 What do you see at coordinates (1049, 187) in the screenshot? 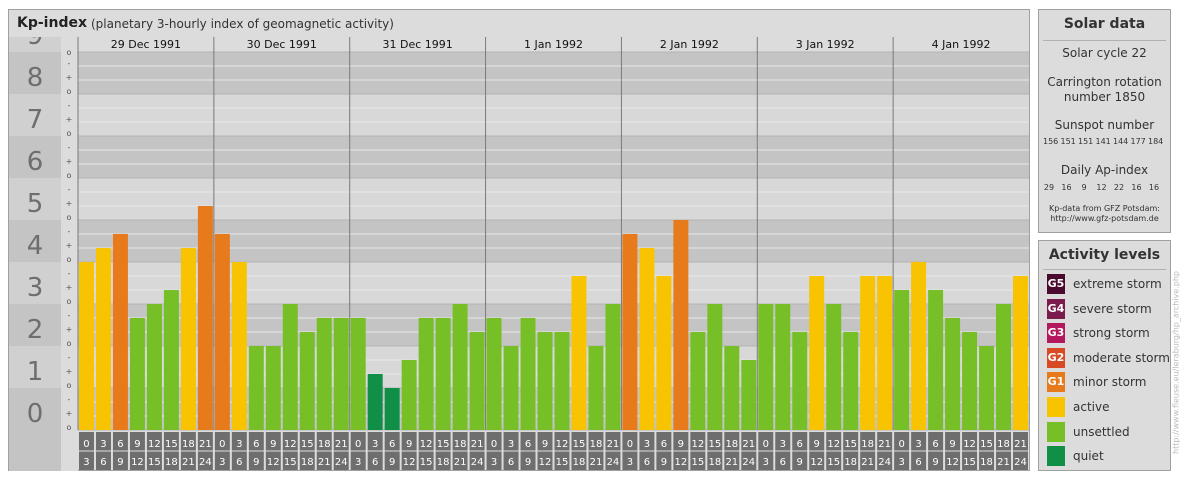
I see `ap-value: 29` at bounding box center [1049, 187].